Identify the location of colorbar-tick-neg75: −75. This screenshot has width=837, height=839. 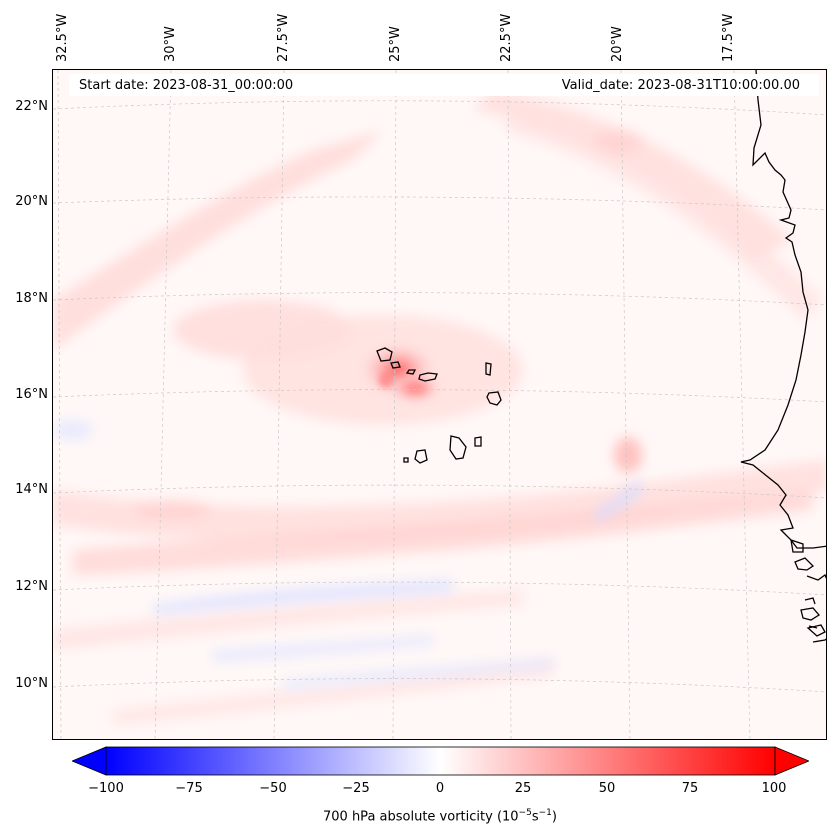
(189, 788).